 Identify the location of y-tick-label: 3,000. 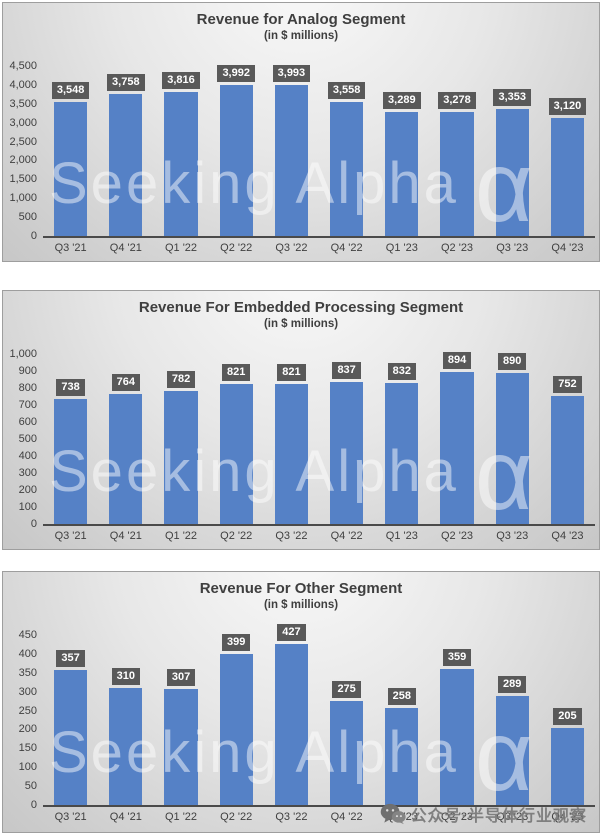
(23, 122).